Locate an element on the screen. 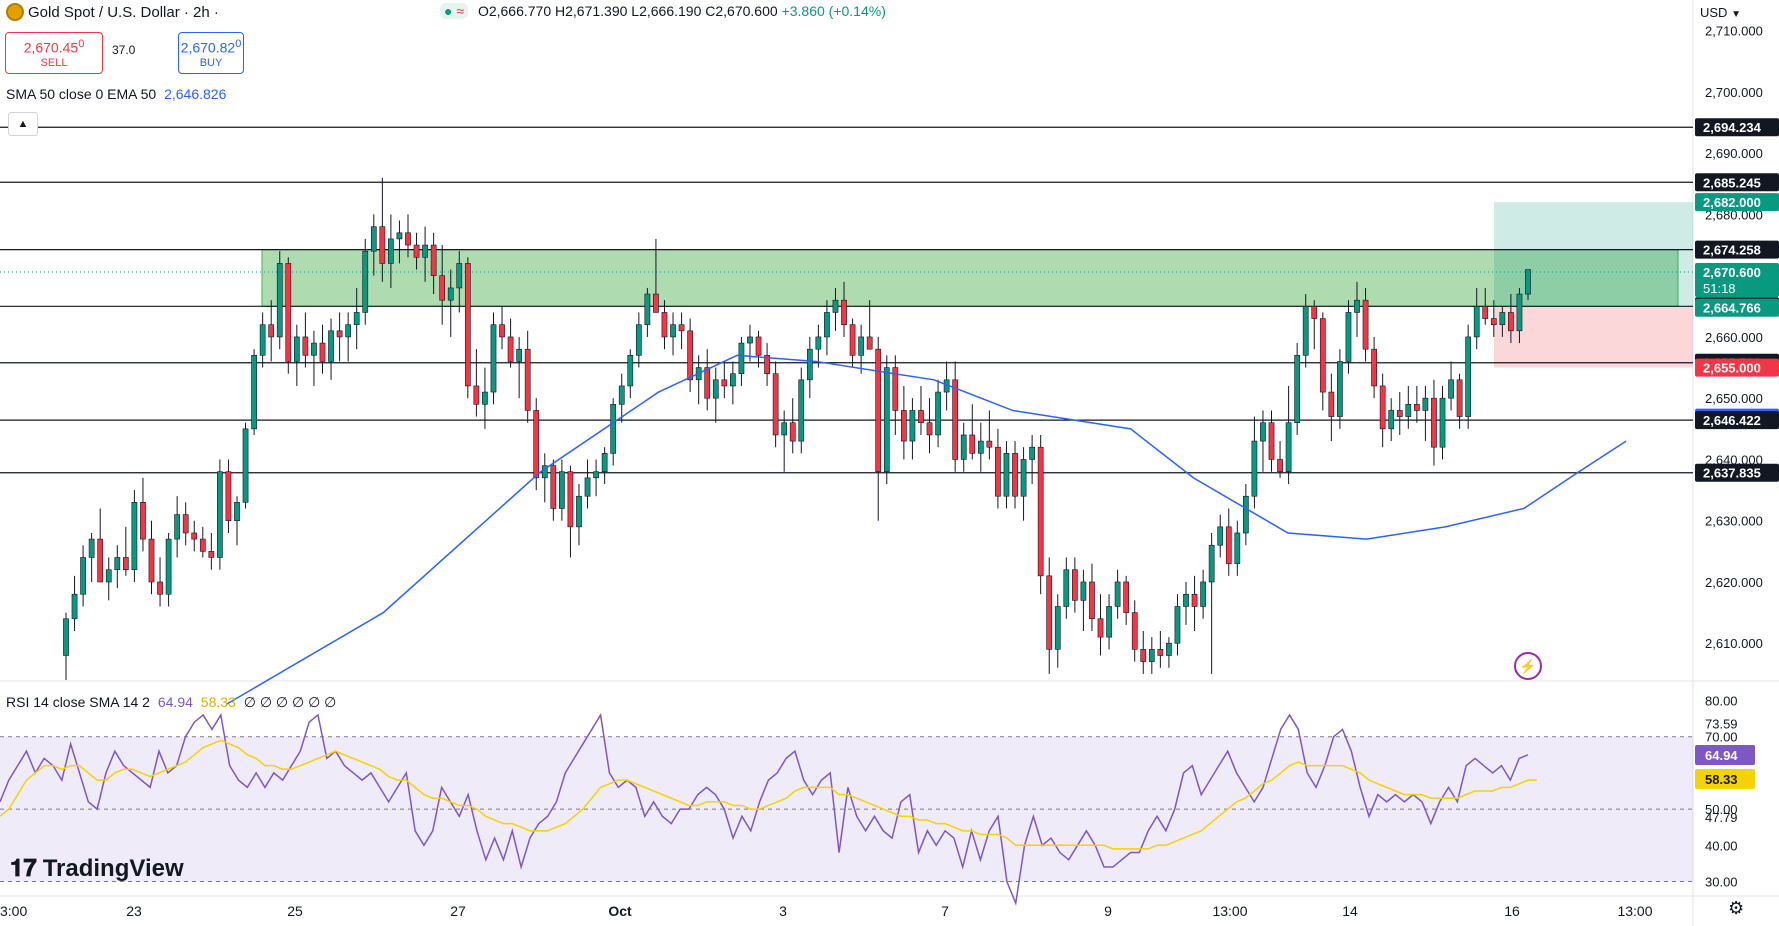  currency-label: USD is located at coordinates (1714, 12).